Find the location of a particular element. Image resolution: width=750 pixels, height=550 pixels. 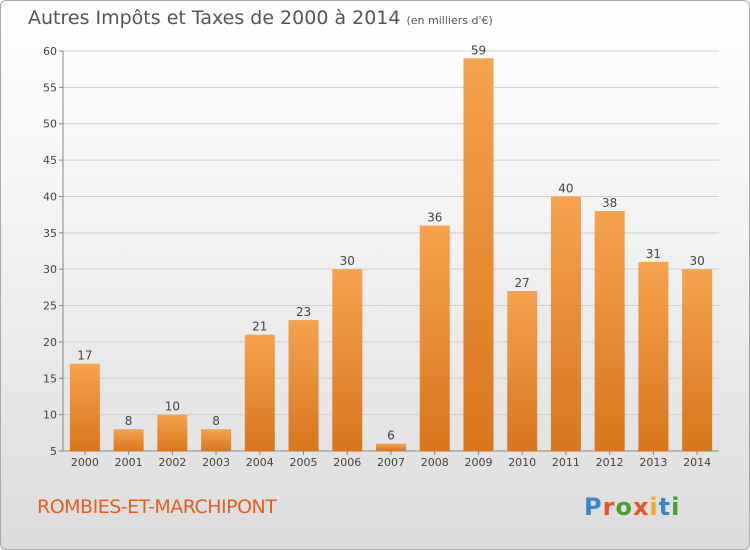

chart-unit: (en milliers d'€) is located at coordinates (449, 20).